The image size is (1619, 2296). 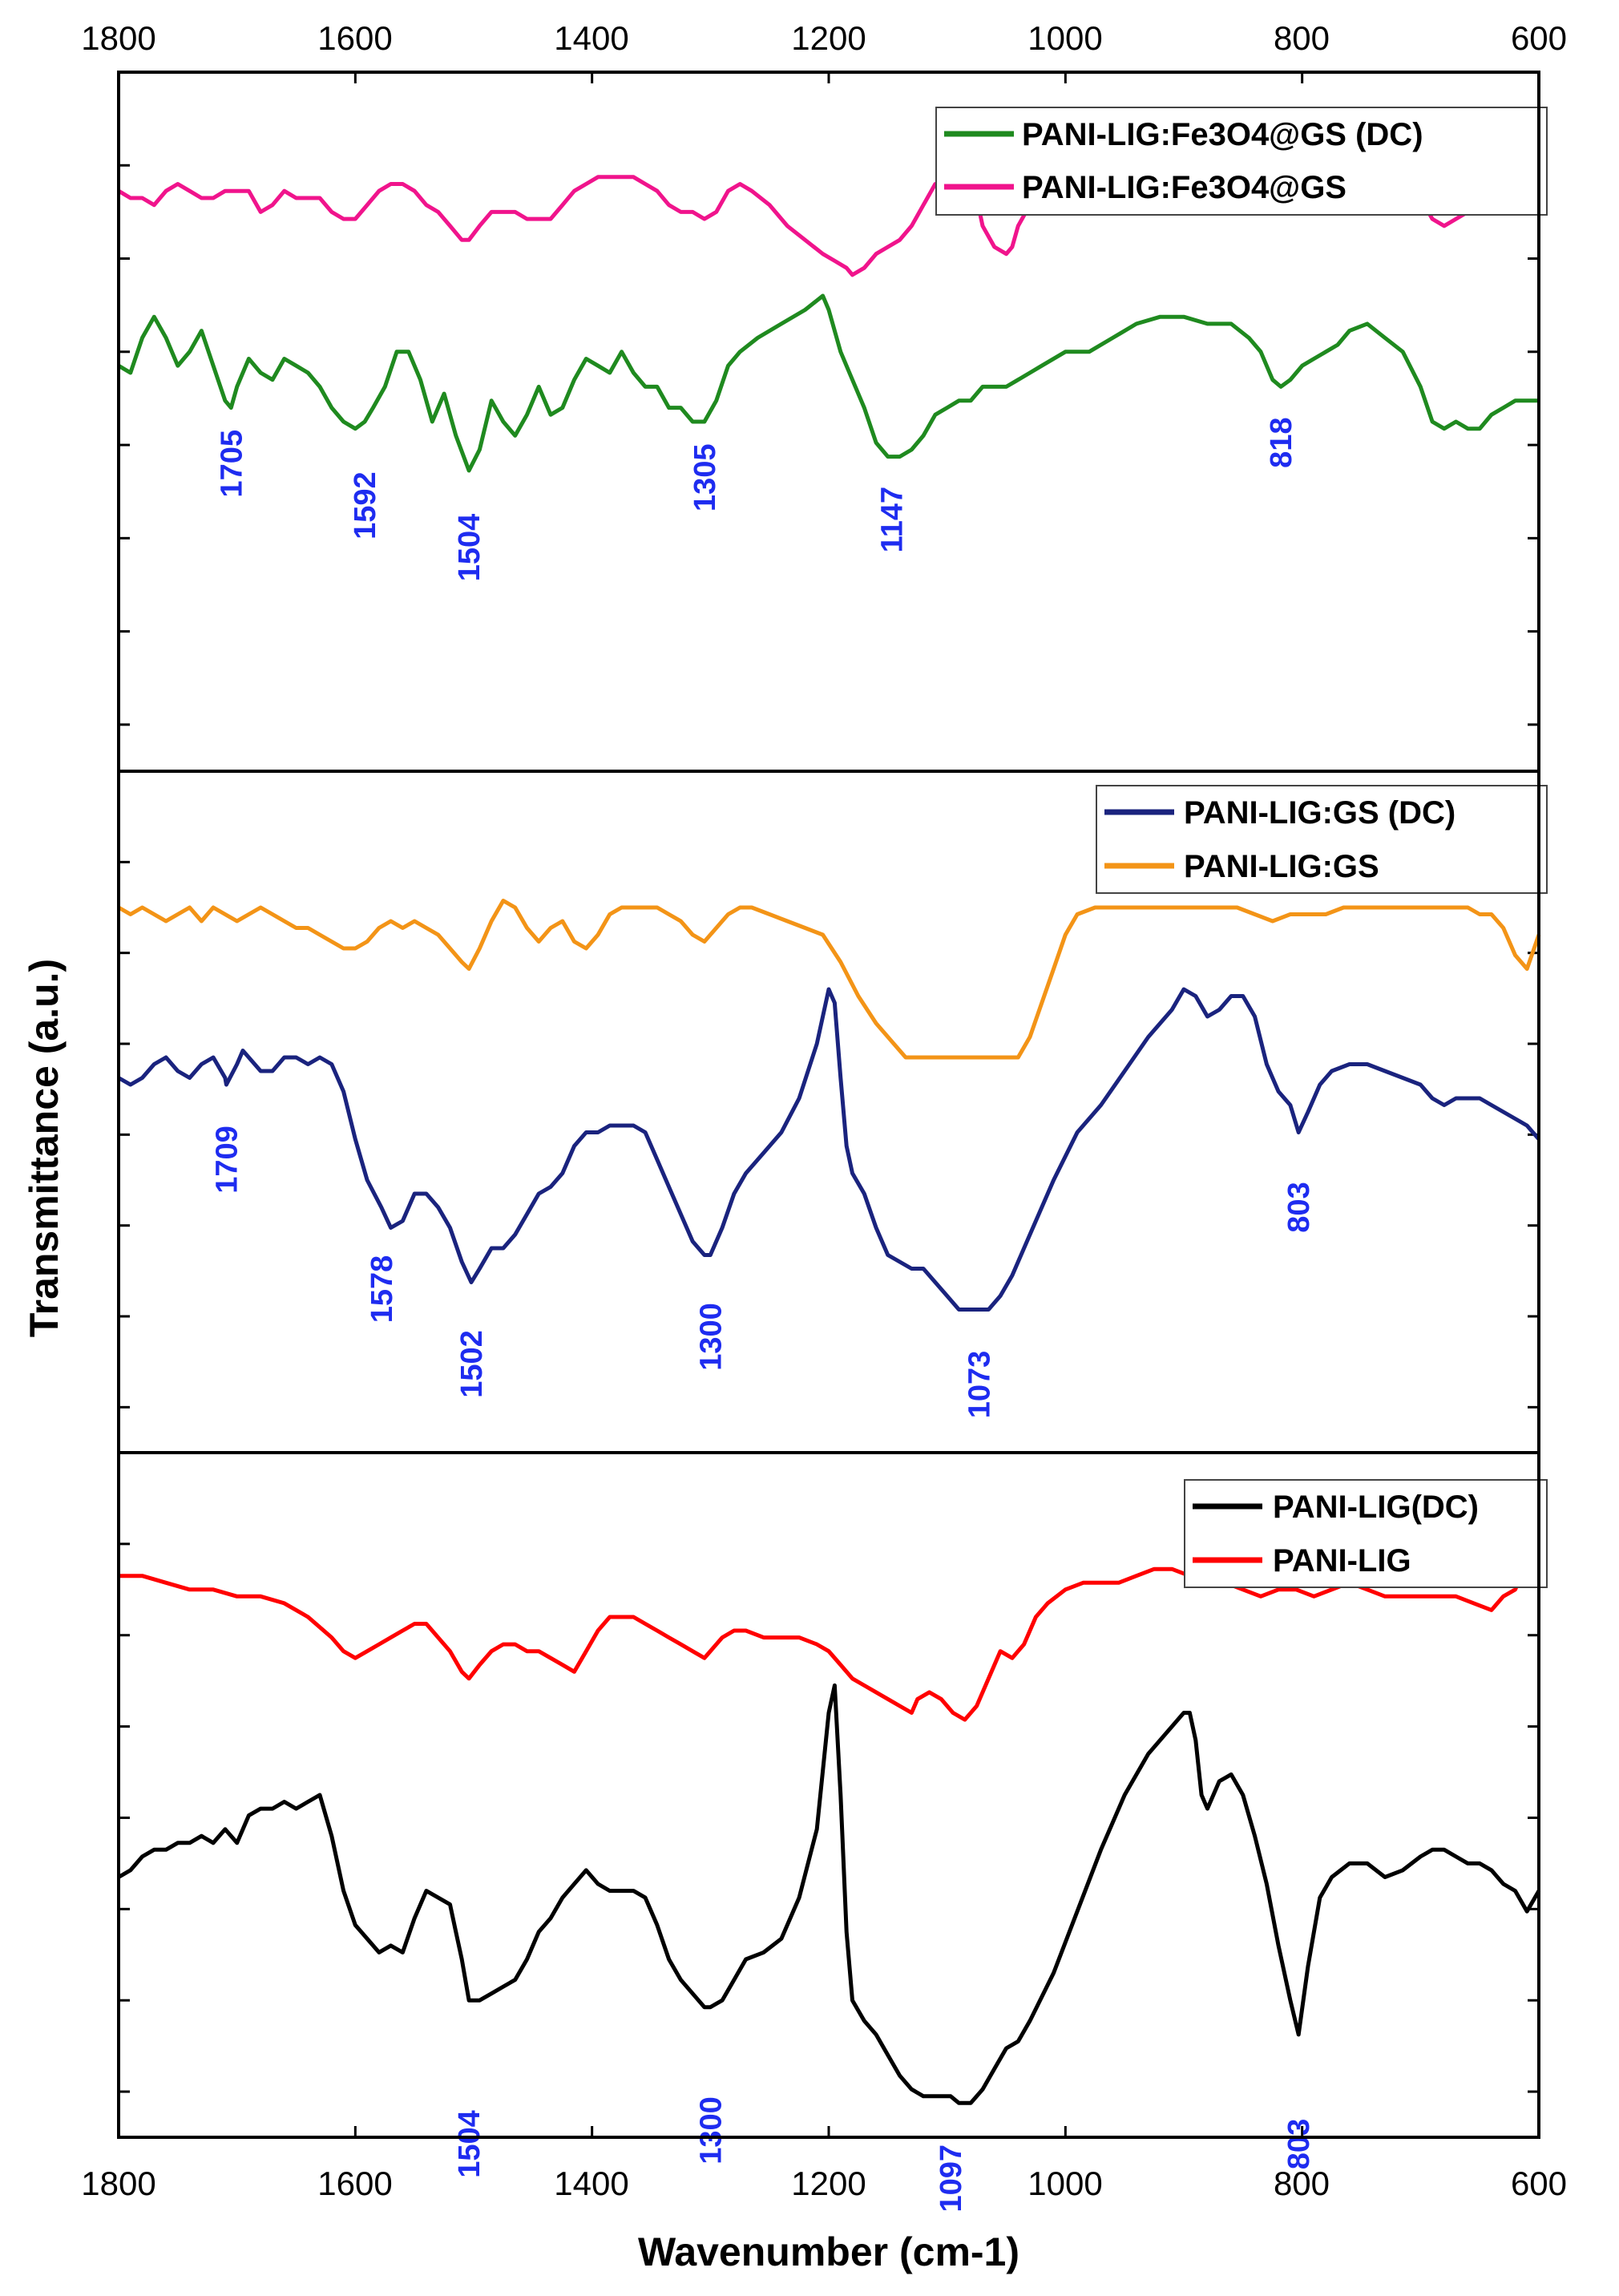 What do you see at coordinates (828, 383) in the screenshot?
I see `series-line-pani-lig-fe3o4-gs-dc` at bounding box center [828, 383].